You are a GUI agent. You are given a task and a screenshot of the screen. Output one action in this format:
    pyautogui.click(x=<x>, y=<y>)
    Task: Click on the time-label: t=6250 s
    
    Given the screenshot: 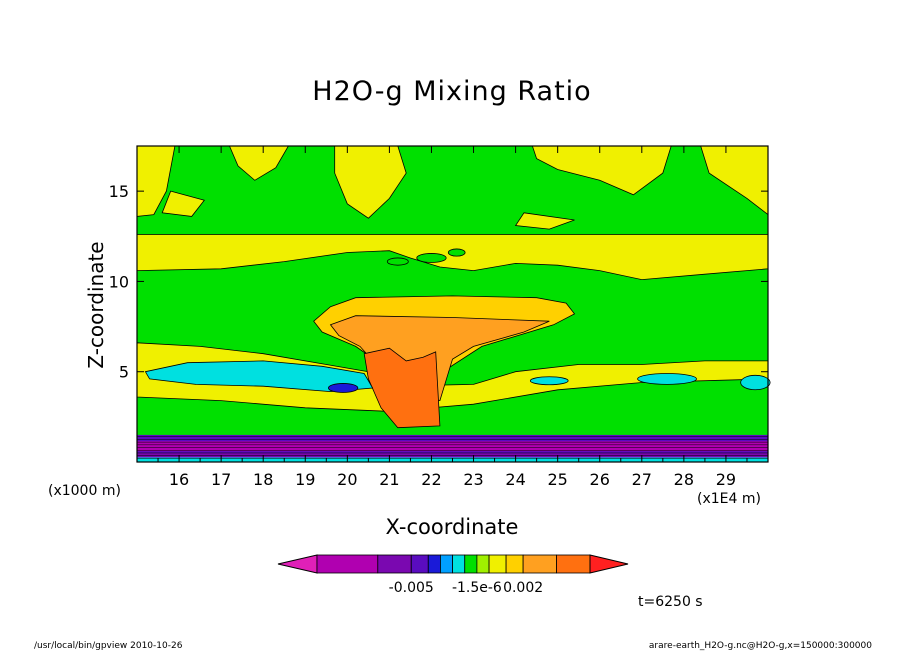 What is the action you would take?
    pyautogui.click(x=670, y=602)
    